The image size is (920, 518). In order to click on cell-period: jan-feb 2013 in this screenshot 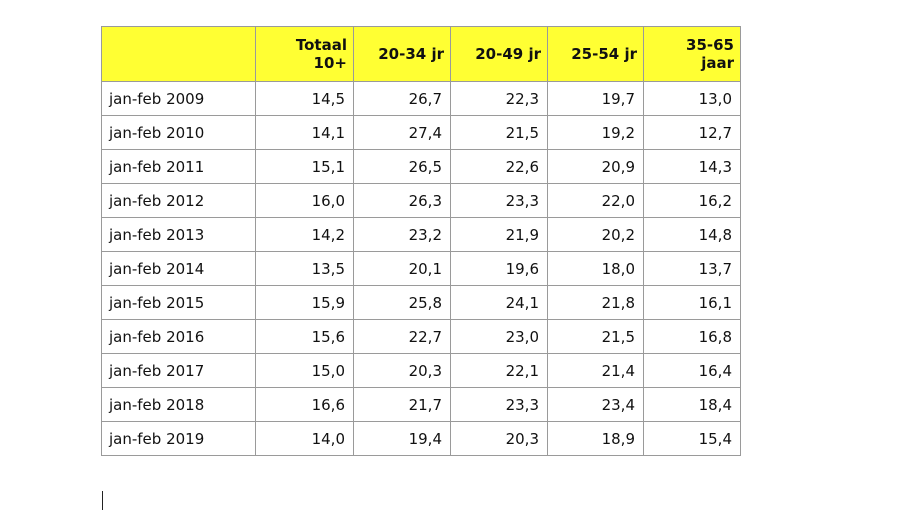, I will do `click(178, 234)`.